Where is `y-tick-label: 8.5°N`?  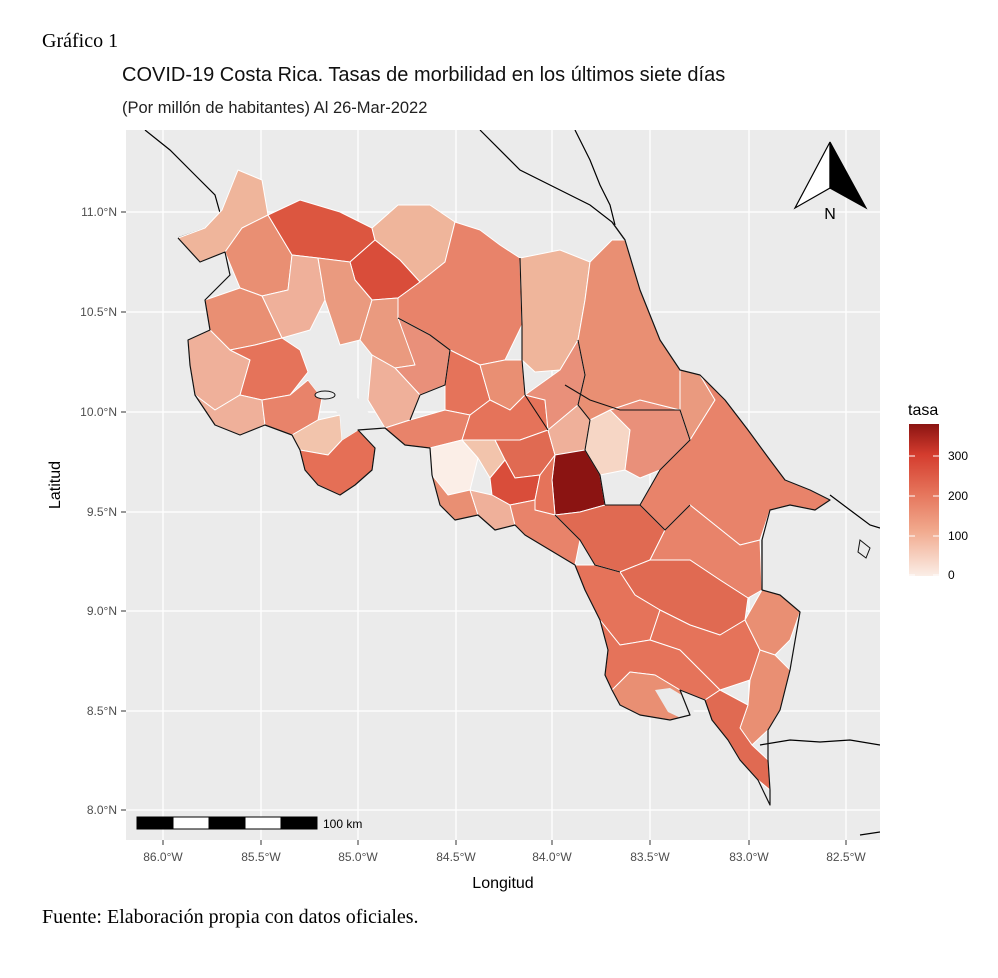
y-tick-label: 8.5°N is located at coordinates (102, 711).